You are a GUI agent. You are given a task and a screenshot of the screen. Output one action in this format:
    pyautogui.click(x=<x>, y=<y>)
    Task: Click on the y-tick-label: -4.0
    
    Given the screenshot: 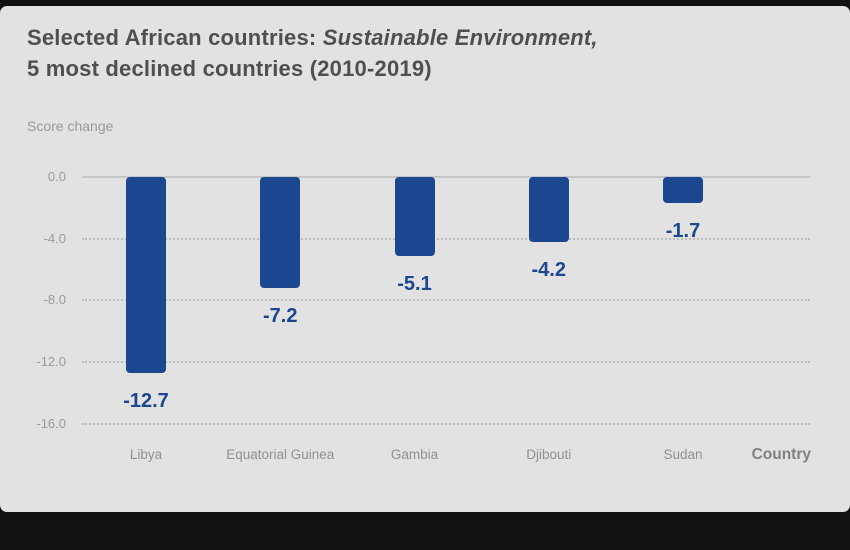 What is the action you would take?
    pyautogui.click(x=54, y=238)
    